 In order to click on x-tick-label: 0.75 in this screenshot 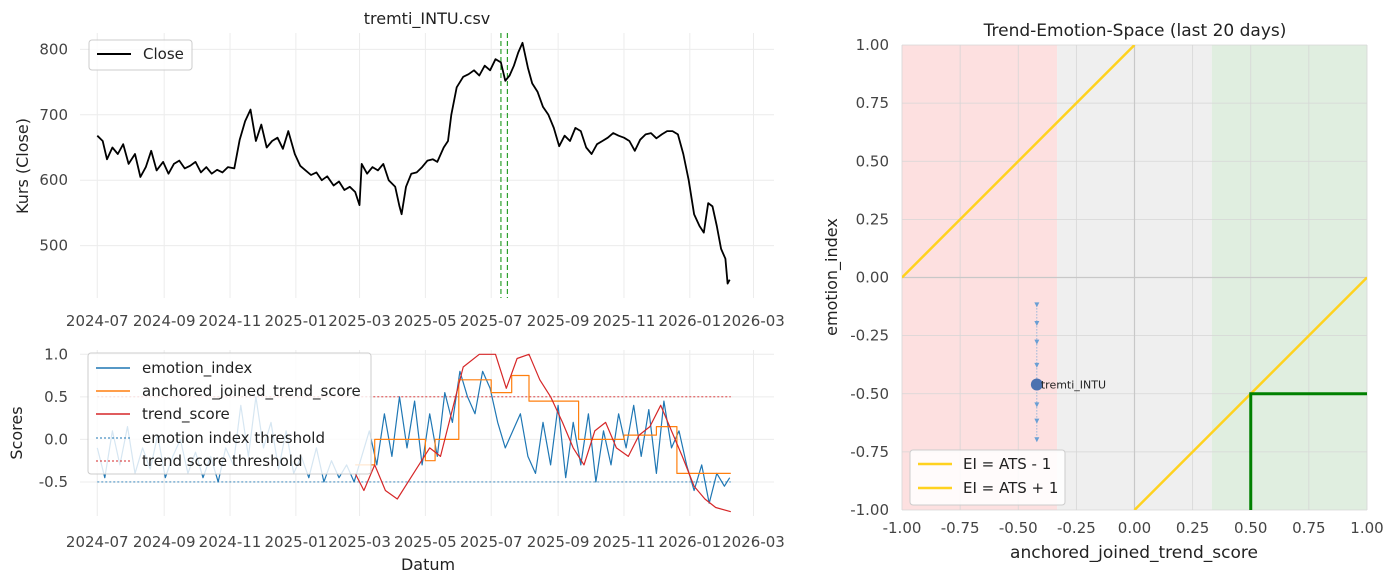, I will do `click(1308, 528)`.